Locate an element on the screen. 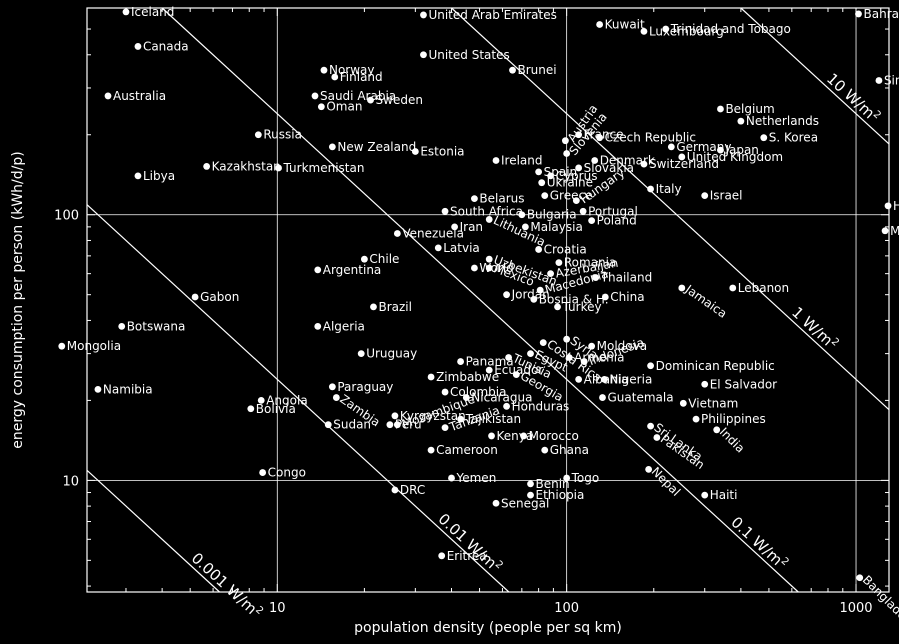 The width and height of the screenshot is (899, 644). point-belgium: Belgium is located at coordinates (746, 109).